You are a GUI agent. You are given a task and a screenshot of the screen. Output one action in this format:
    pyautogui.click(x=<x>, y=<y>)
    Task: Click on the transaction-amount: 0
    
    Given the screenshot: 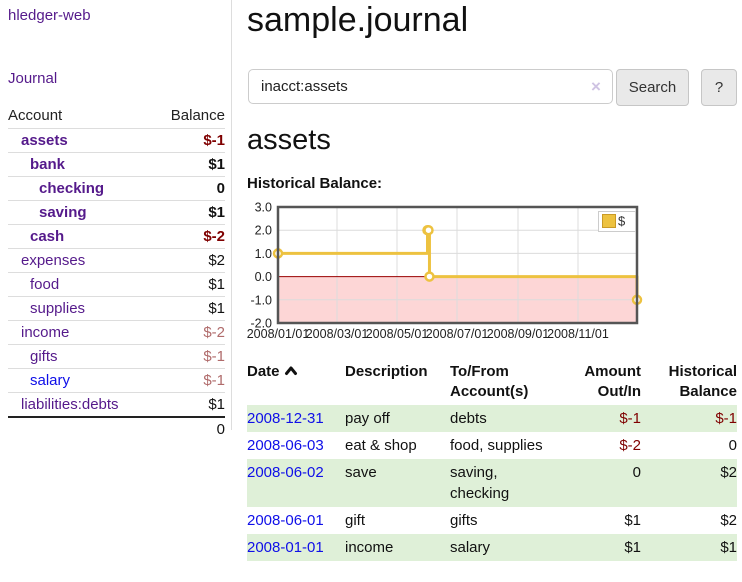 What is the action you would take?
    pyautogui.click(x=636, y=472)
    